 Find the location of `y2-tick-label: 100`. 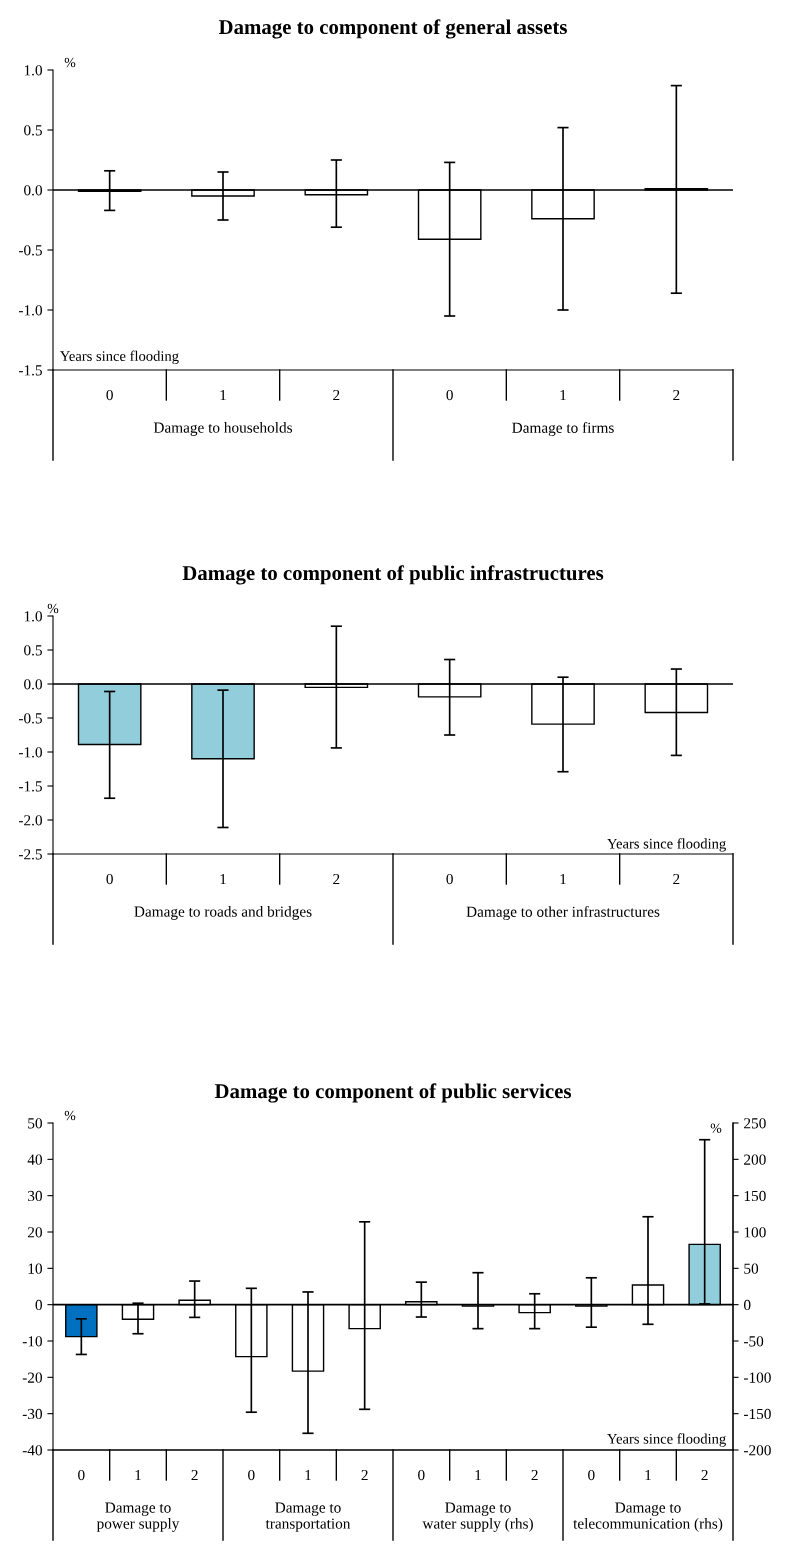

y2-tick-label: 100 is located at coordinates (755, 1232).